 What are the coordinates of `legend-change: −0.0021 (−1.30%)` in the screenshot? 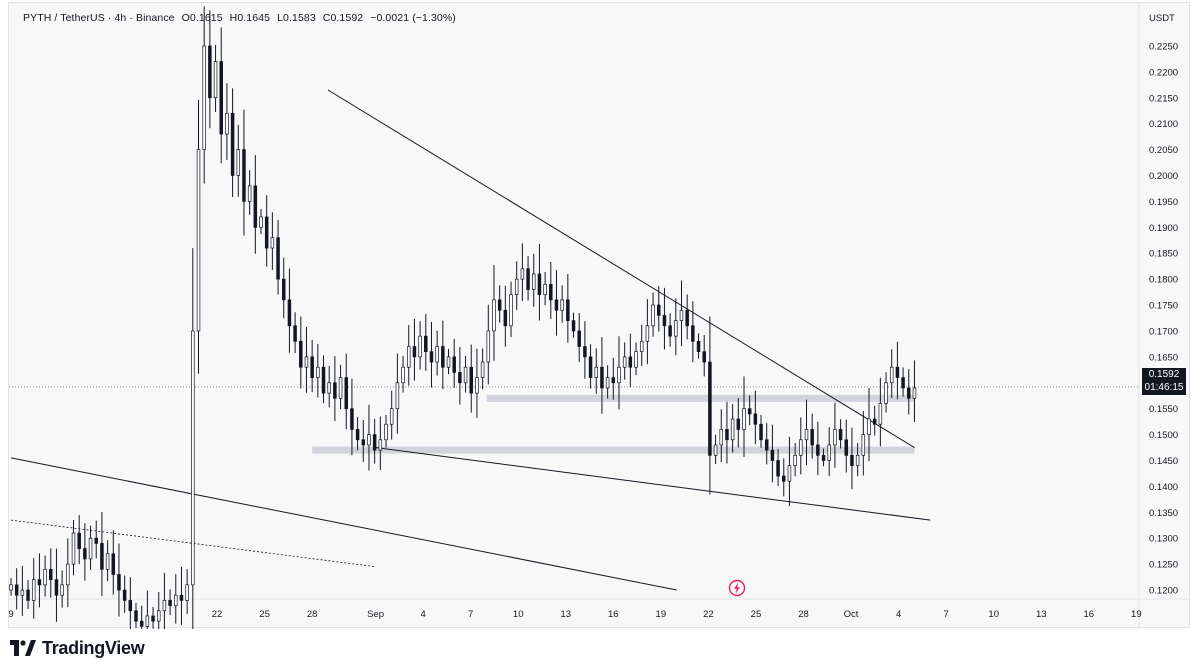 It's located at (413, 18).